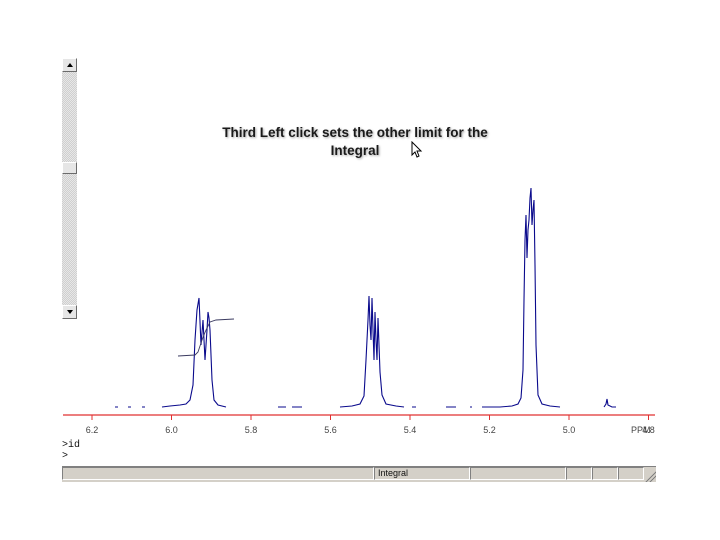 Image resolution: width=720 pixels, height=540 pixels. I want to click on ppm-axis-unit: PPM, so click(641, 430).